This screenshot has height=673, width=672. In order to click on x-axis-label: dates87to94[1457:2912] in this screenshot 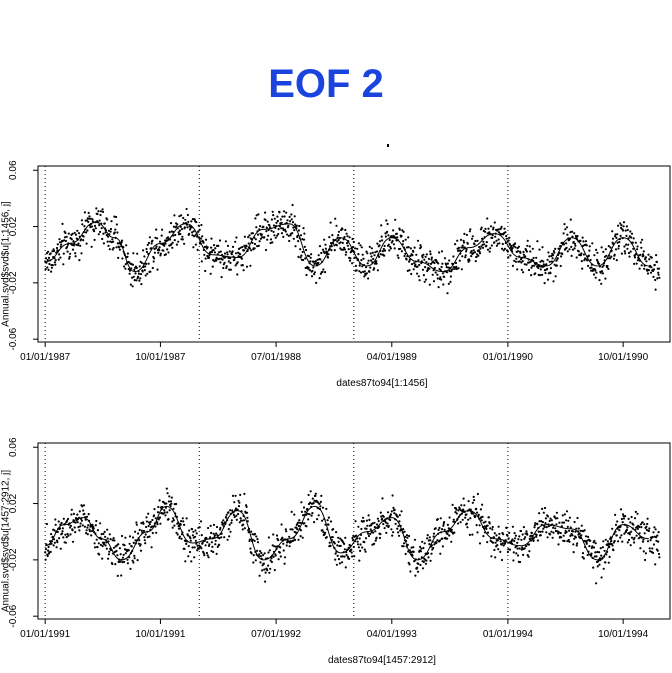, I will do `click(382, 660)`.